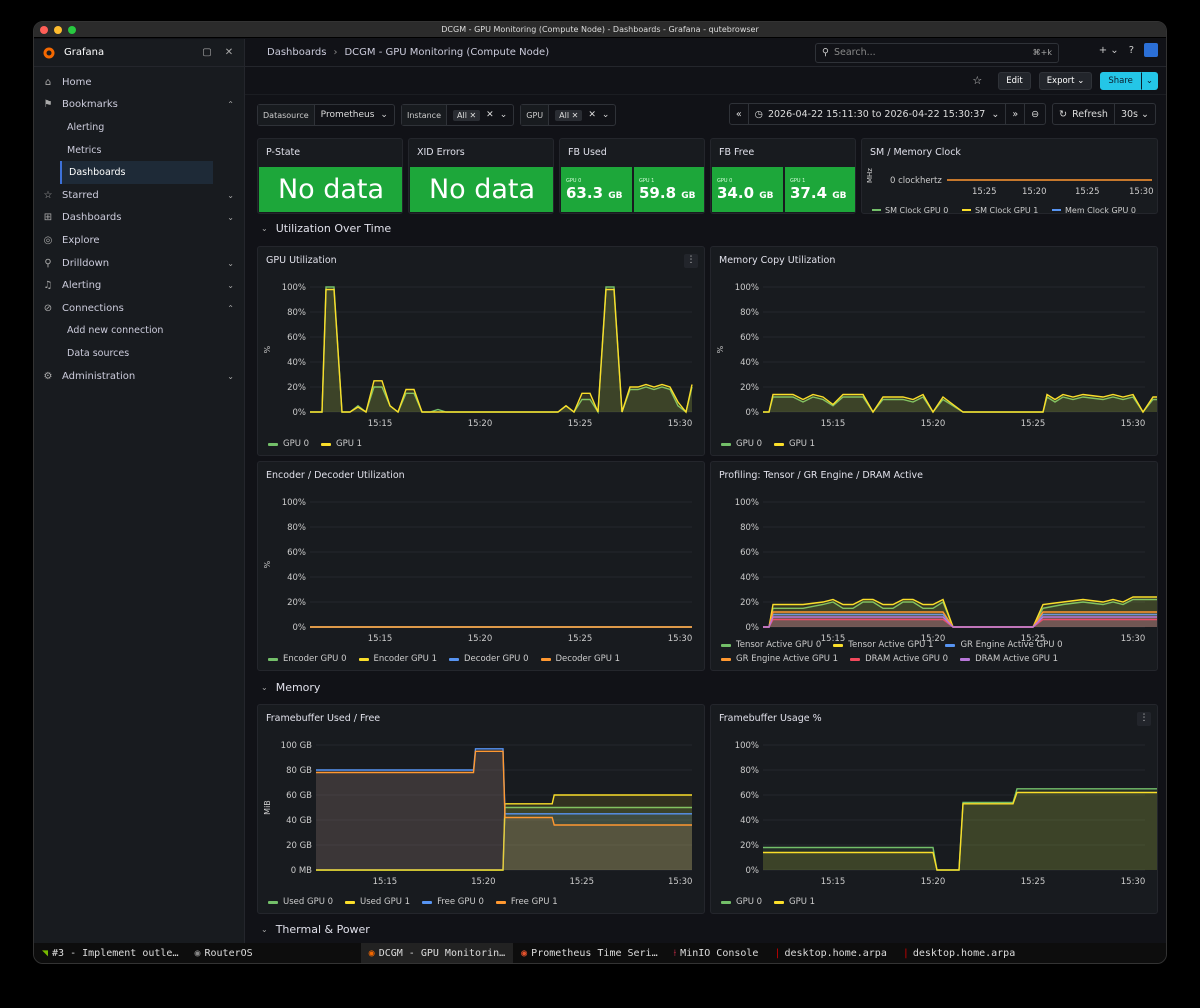 This screenshot has height=1008, width=1200. What do you see at coordinates (136, 172) in the screenshot?
I see `nav-bookmark-dashboards: Dashboards` at bounding box center [136, 172].